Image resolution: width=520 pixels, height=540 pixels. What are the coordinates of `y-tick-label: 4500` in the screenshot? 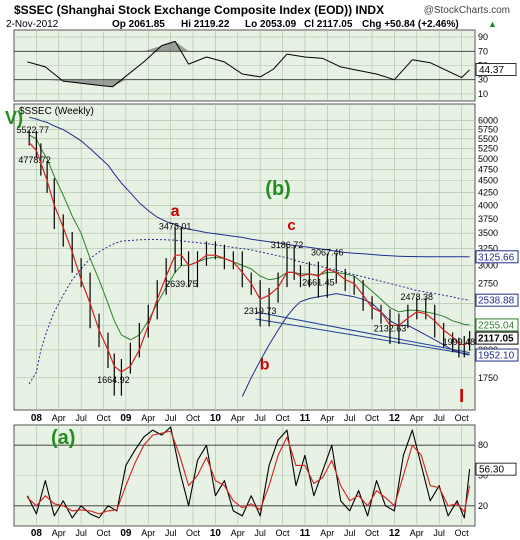 It's located at (488, 181).